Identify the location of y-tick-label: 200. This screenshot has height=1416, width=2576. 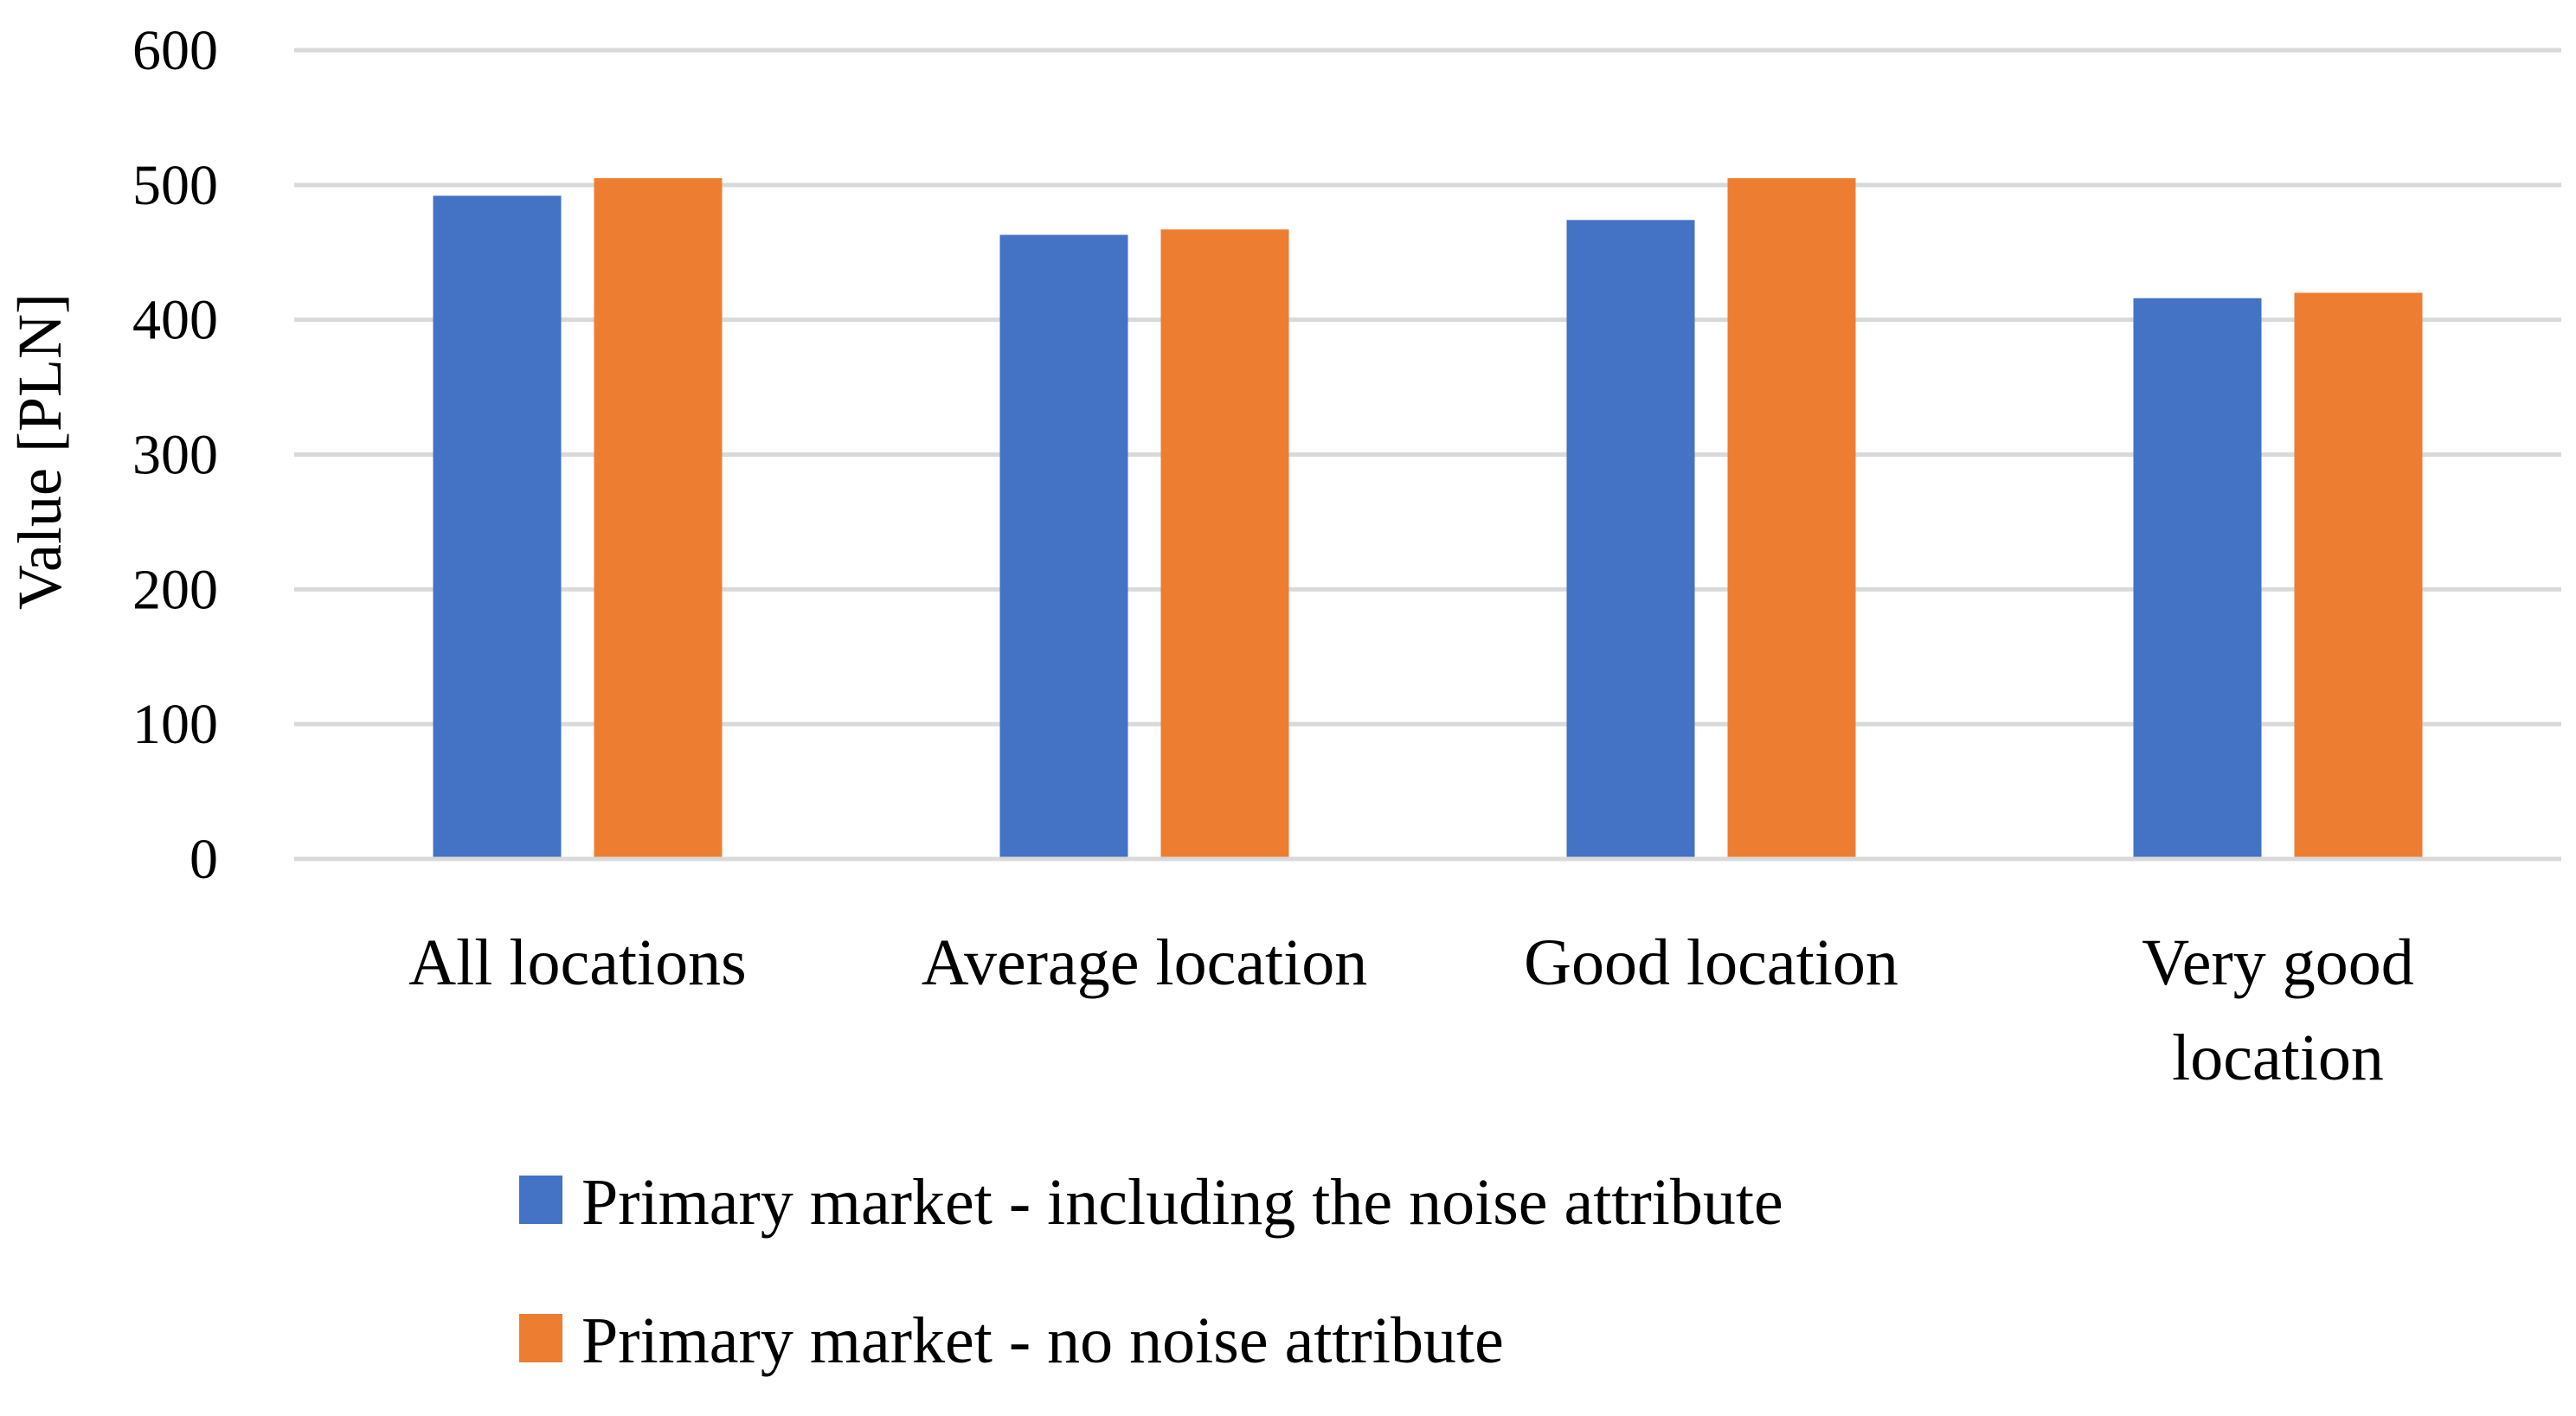
(175, 589).